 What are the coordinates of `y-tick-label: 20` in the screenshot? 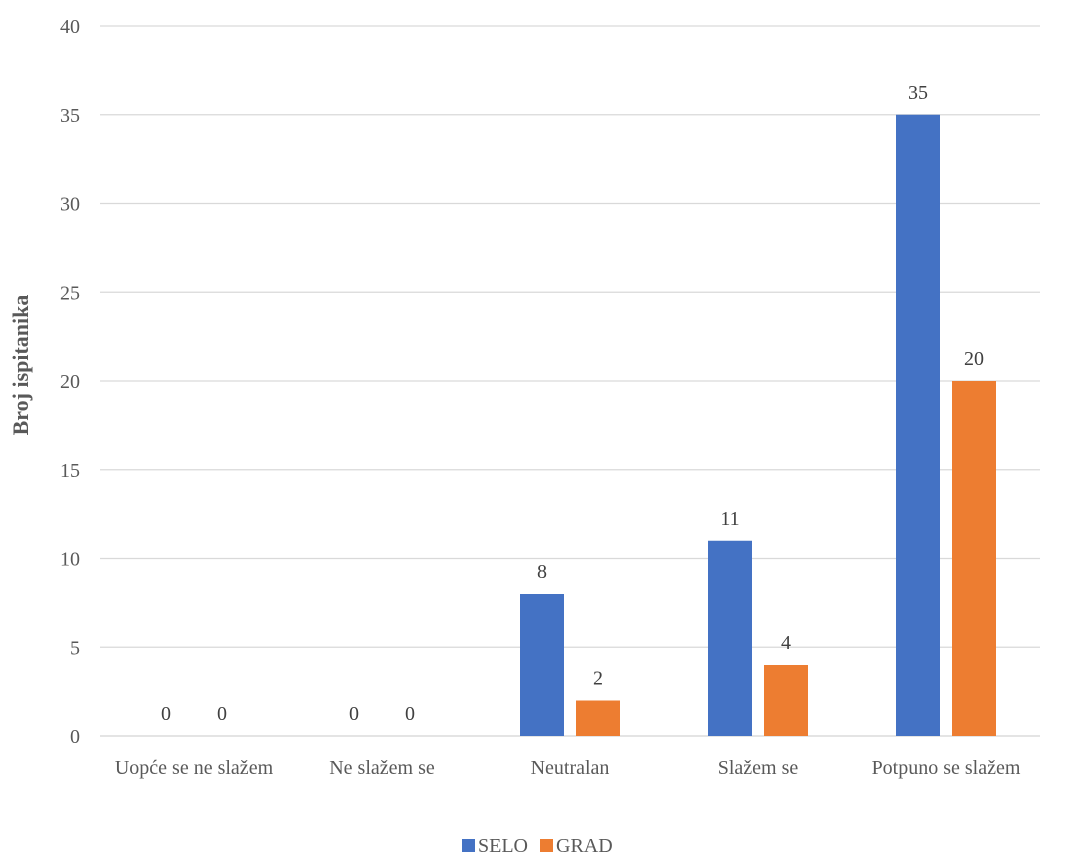 It's located at (70, 382).